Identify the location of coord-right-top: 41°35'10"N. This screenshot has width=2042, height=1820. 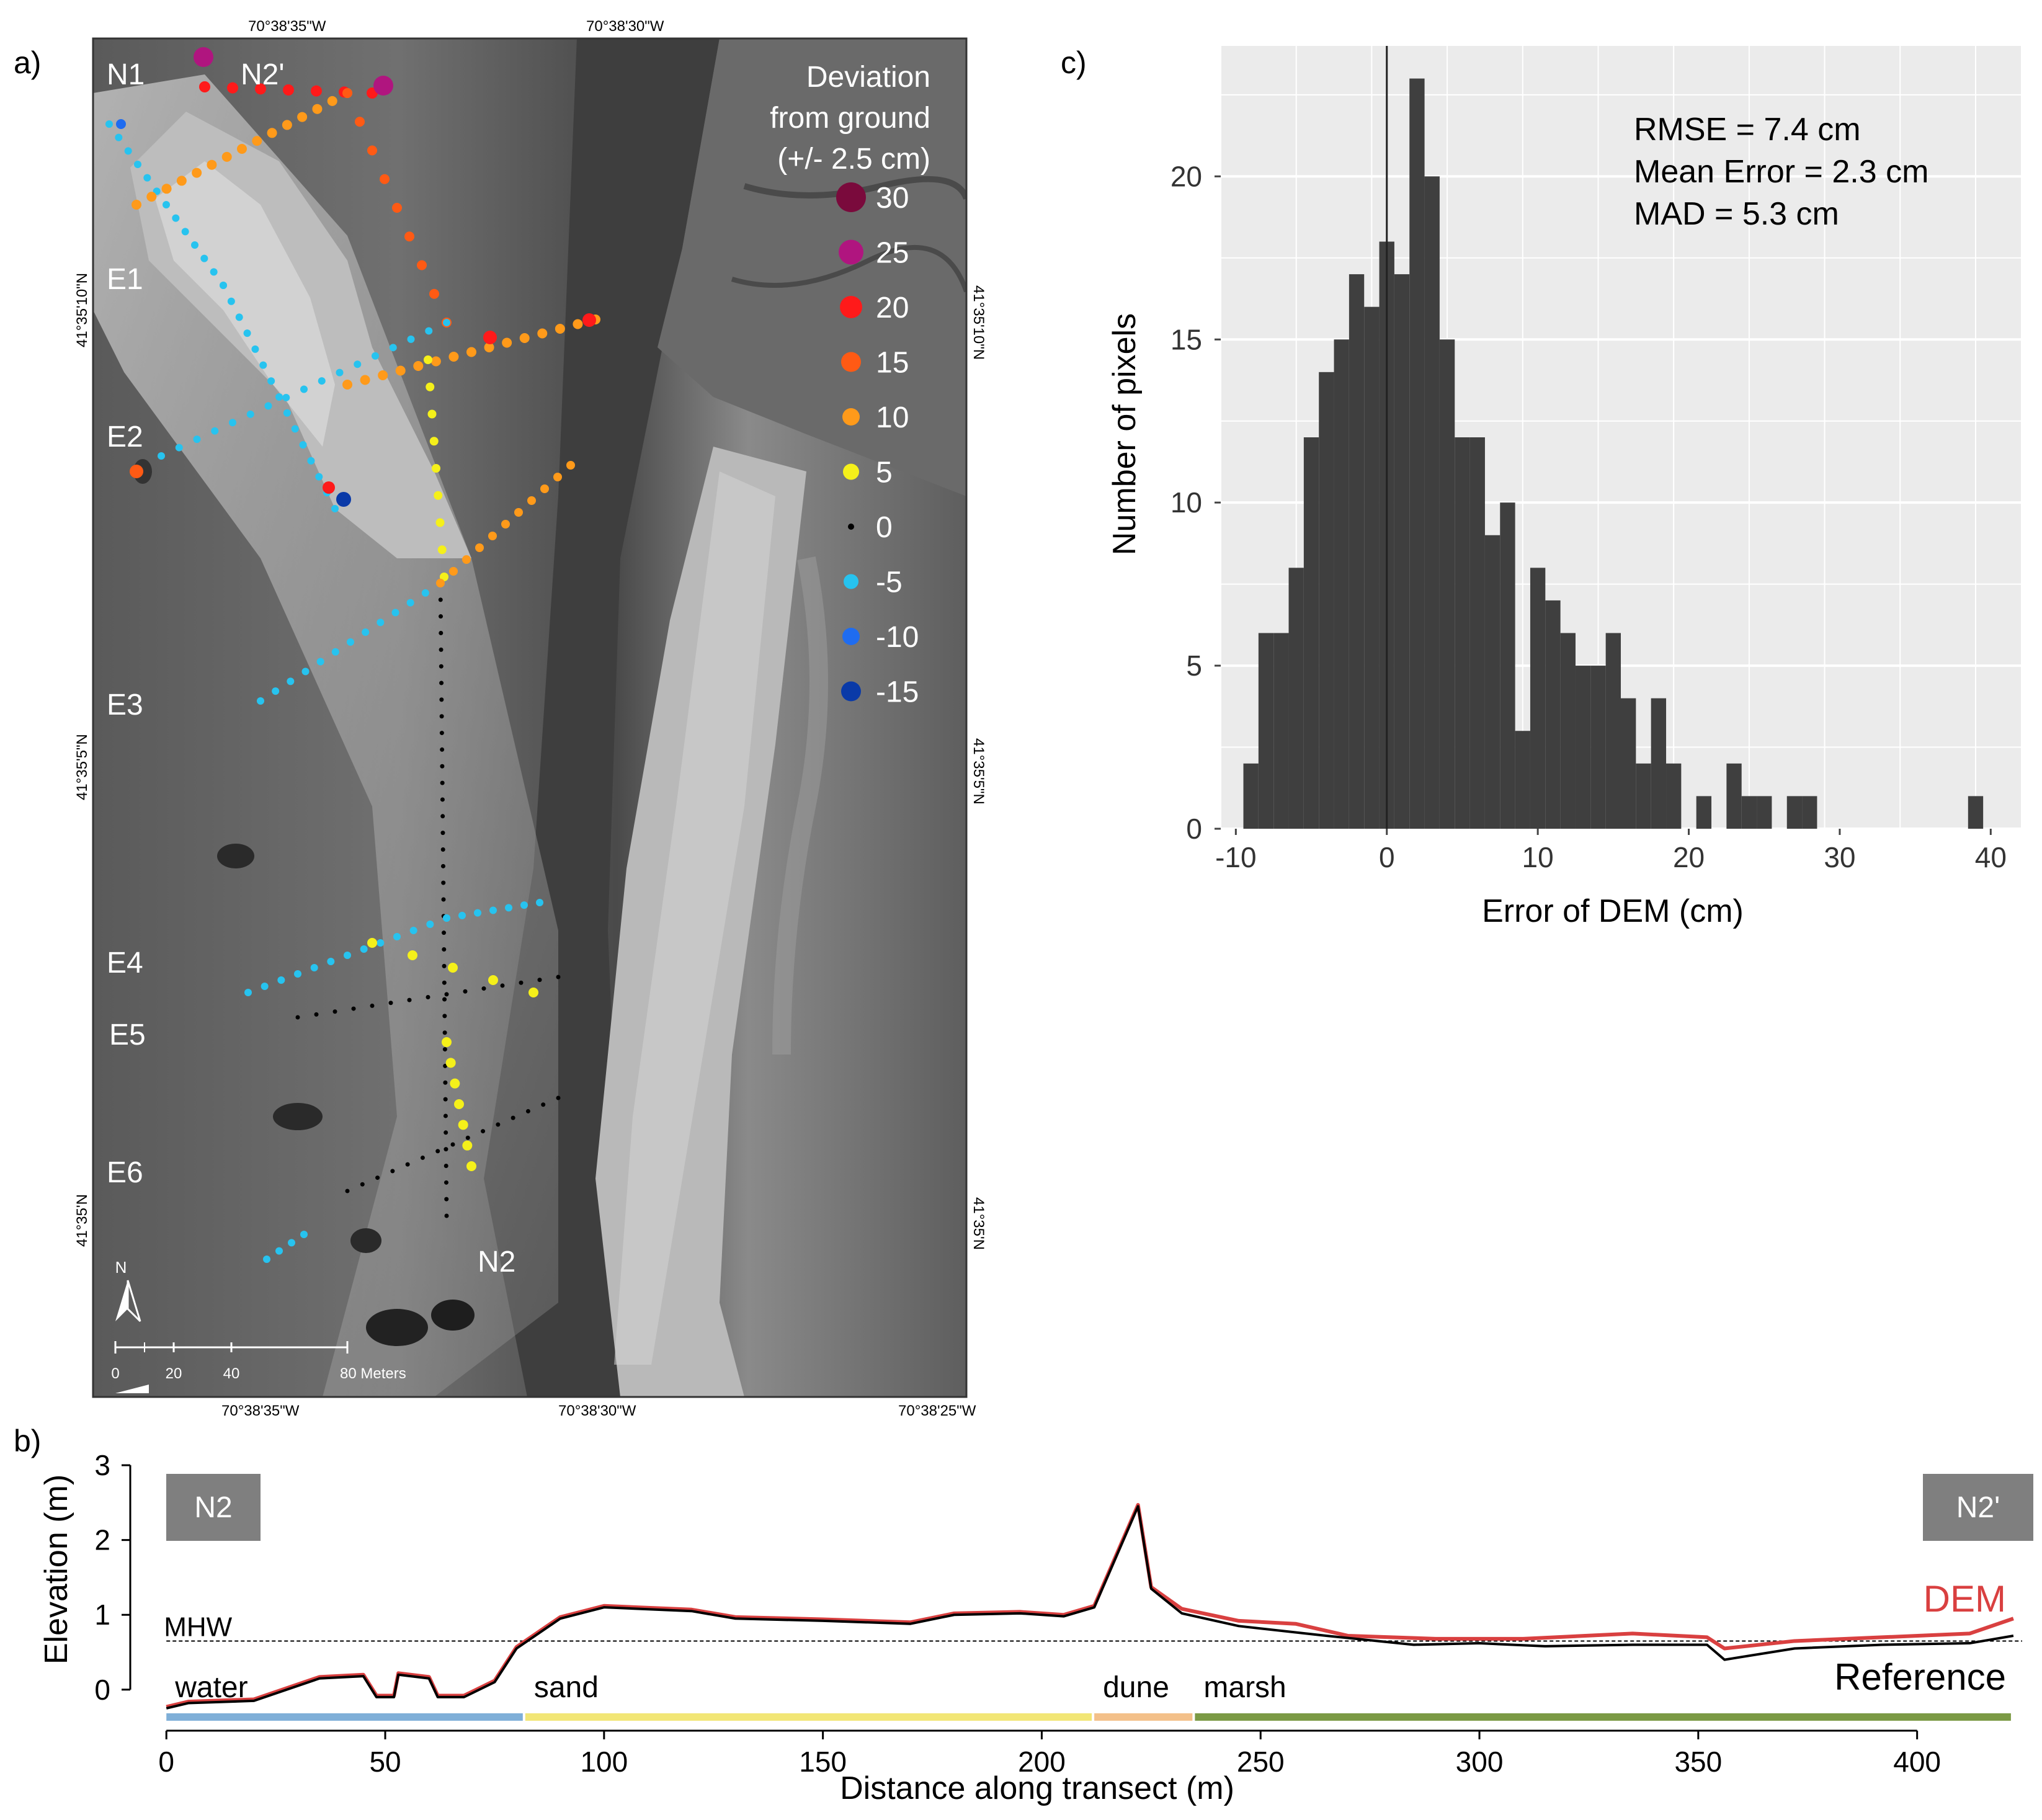
(979, 322).